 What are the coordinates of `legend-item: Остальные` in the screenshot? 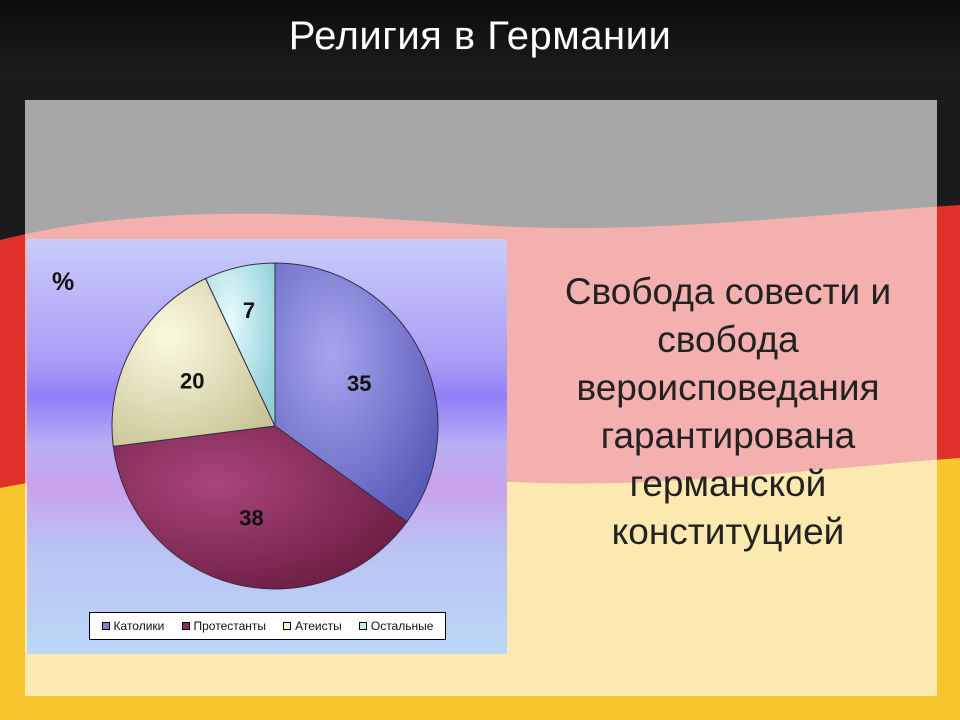 It's located at (396, 626).